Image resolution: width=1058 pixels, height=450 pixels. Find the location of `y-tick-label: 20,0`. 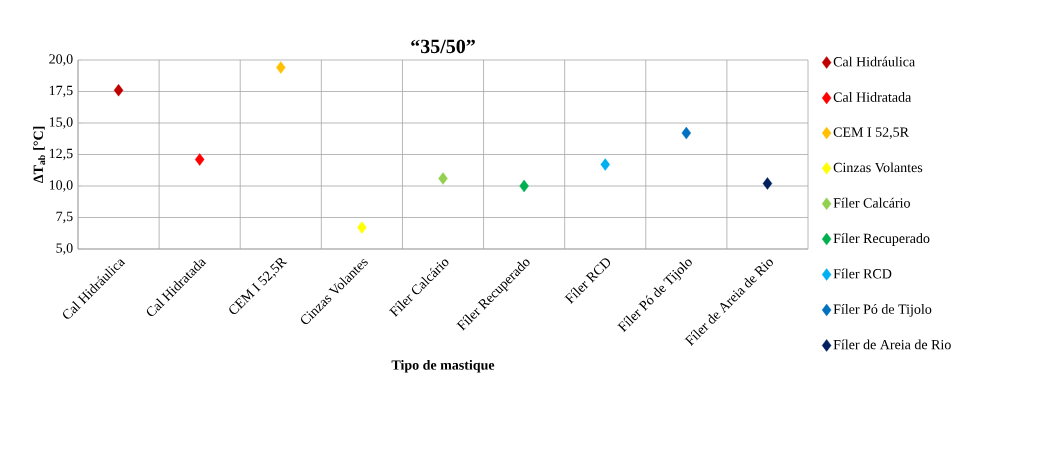

y-tick-label: 20,0 is located at coordinates (61, 60).